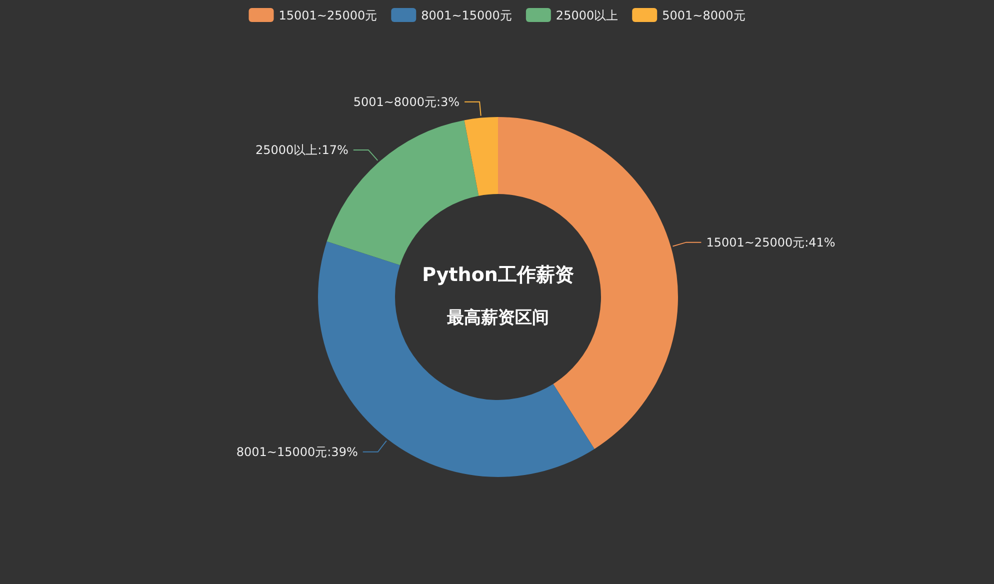 This screenshot has width=994, height=584. I want to click on data-label: 25000以上:17%, so click(301, 149).